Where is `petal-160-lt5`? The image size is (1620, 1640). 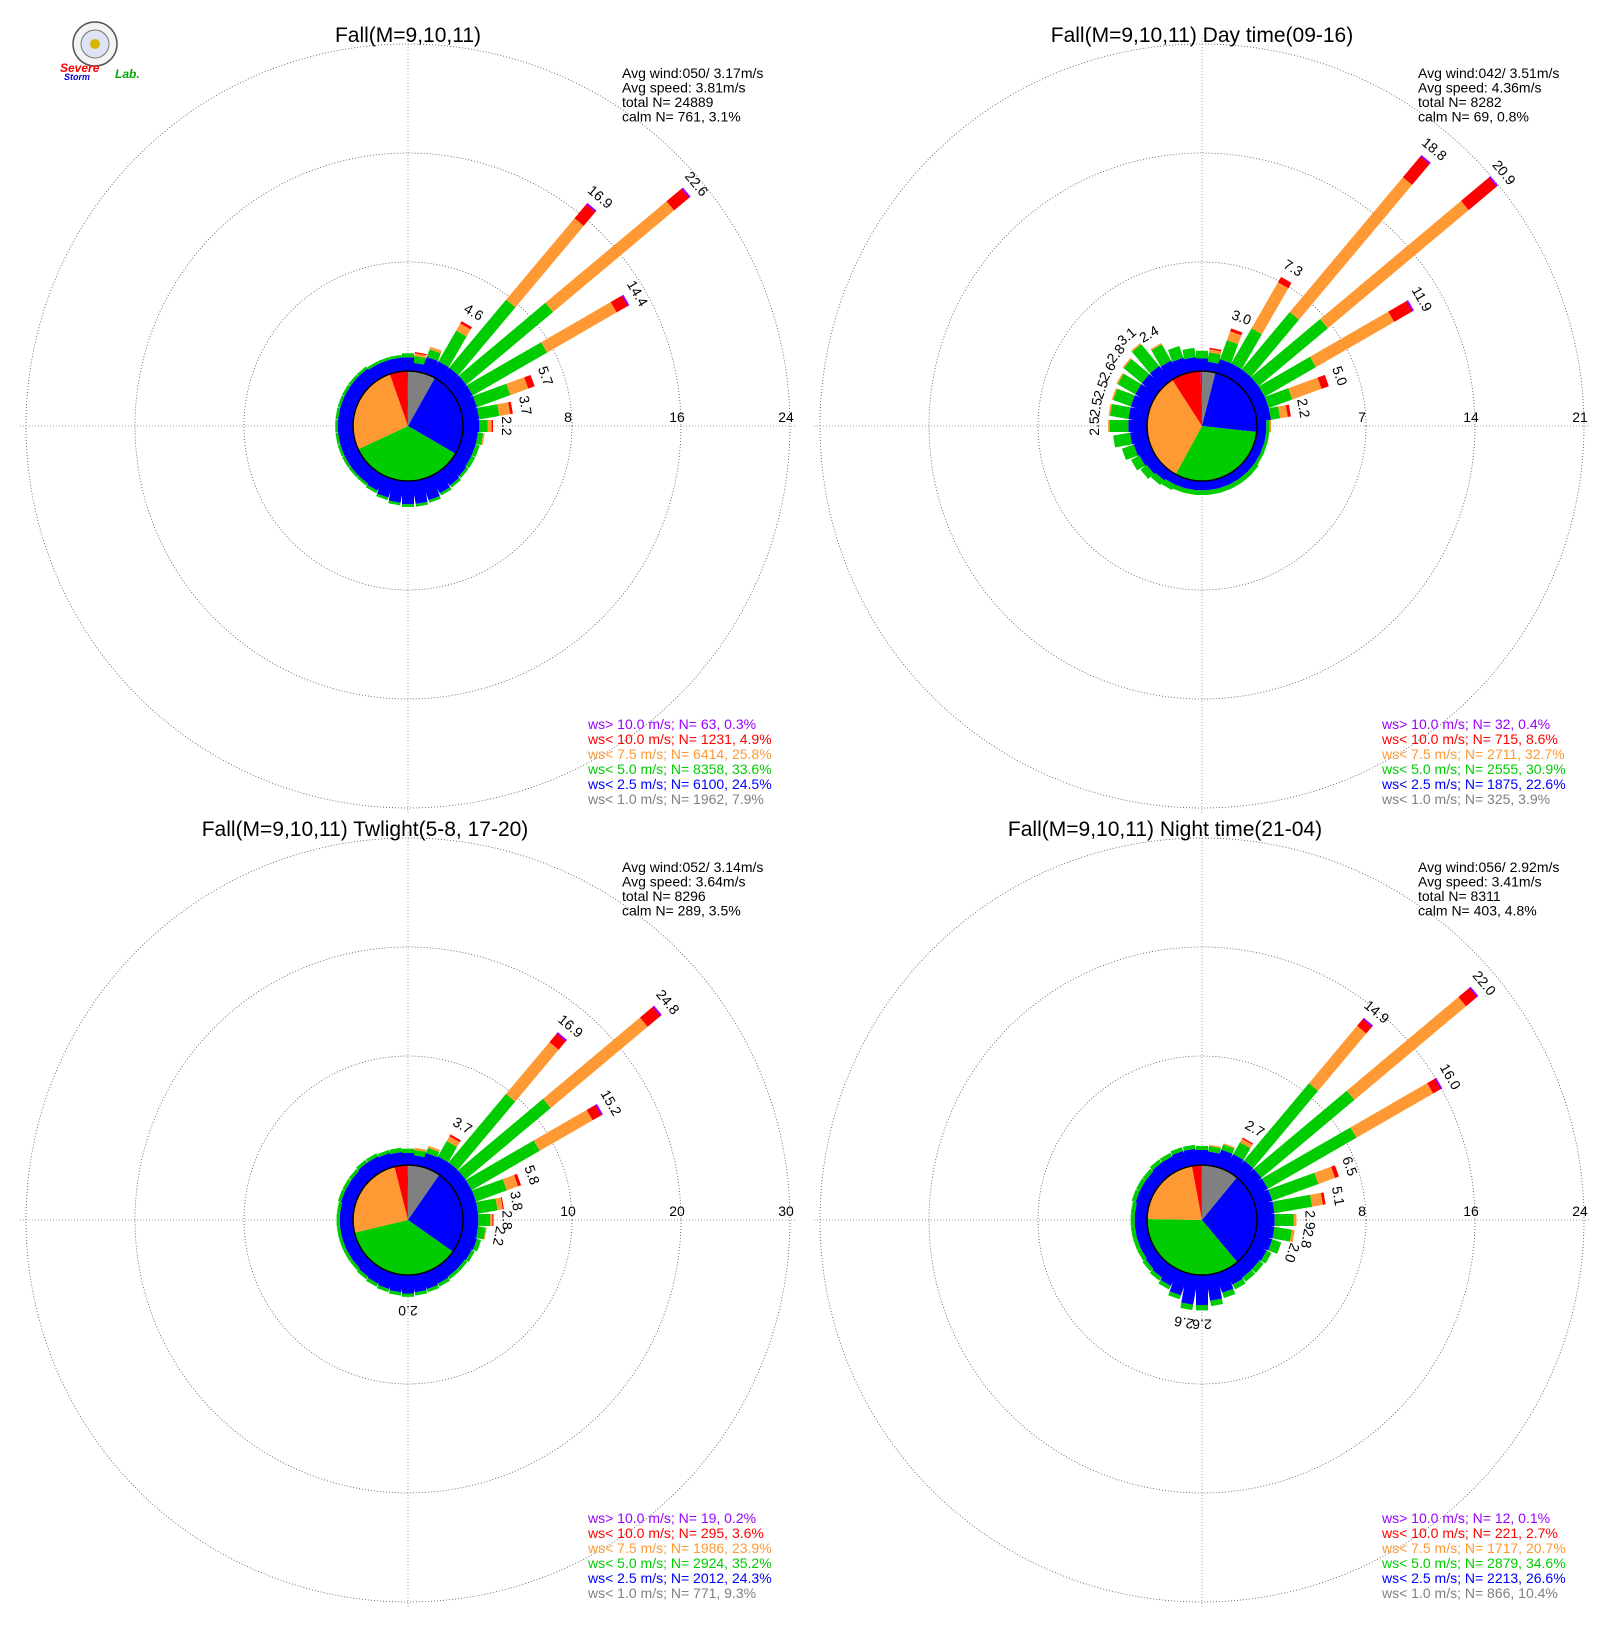
petal-160-lt5 is located at coordinates (434, 499).